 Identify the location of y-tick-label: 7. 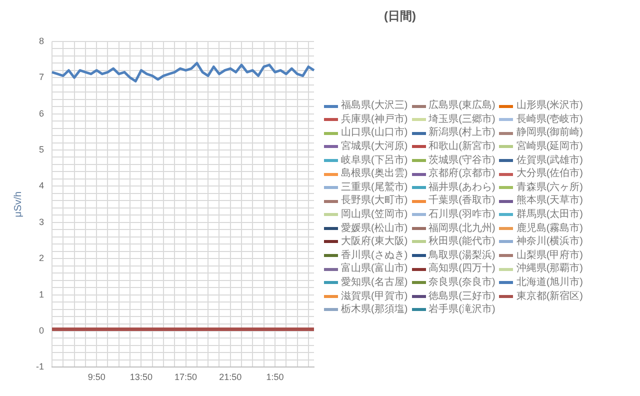
(41, 77).